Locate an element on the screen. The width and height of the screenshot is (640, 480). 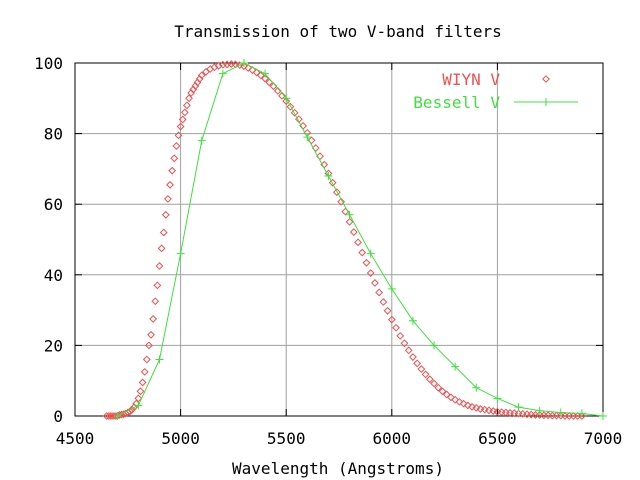
legend-label-bessell-v: Bessell V is located at coordinates (456, 102).